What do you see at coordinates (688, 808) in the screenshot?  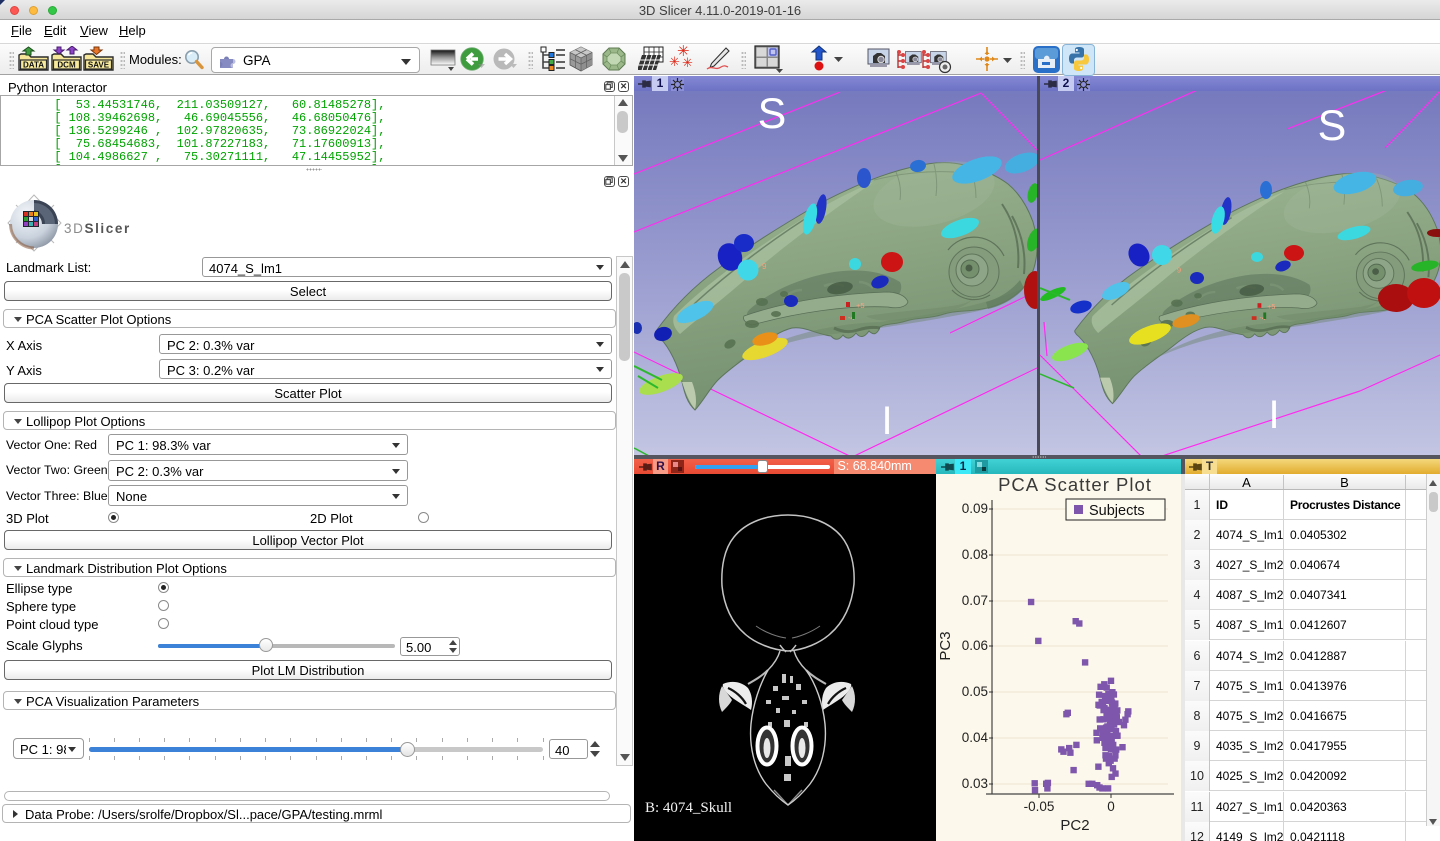 I see `svg-text: B: 4074_Skull` at bounding box center [688, 808].